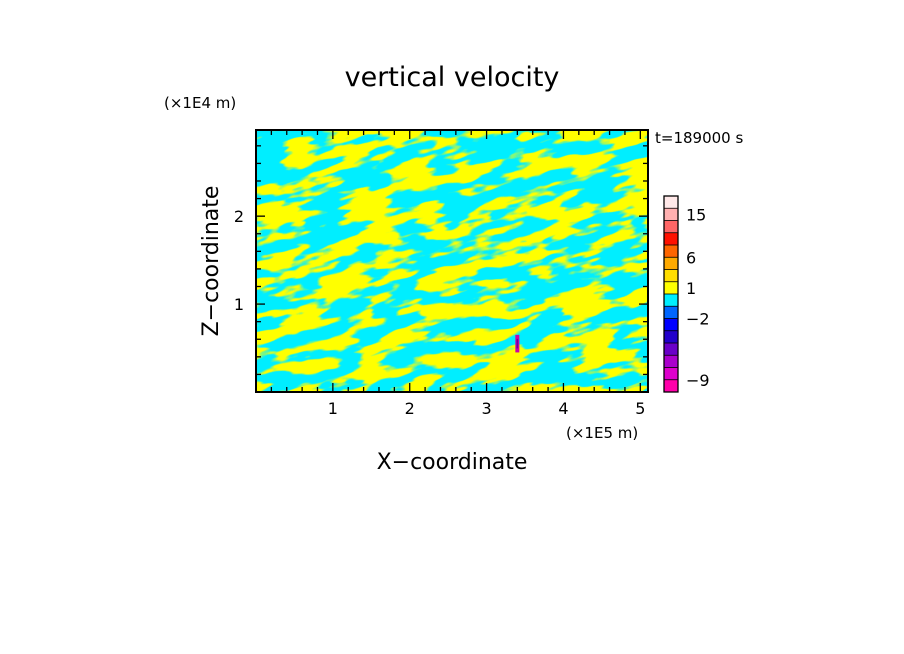 This screenshot has width=904, height=654. I want to click on colorbar, so click(671, 294).